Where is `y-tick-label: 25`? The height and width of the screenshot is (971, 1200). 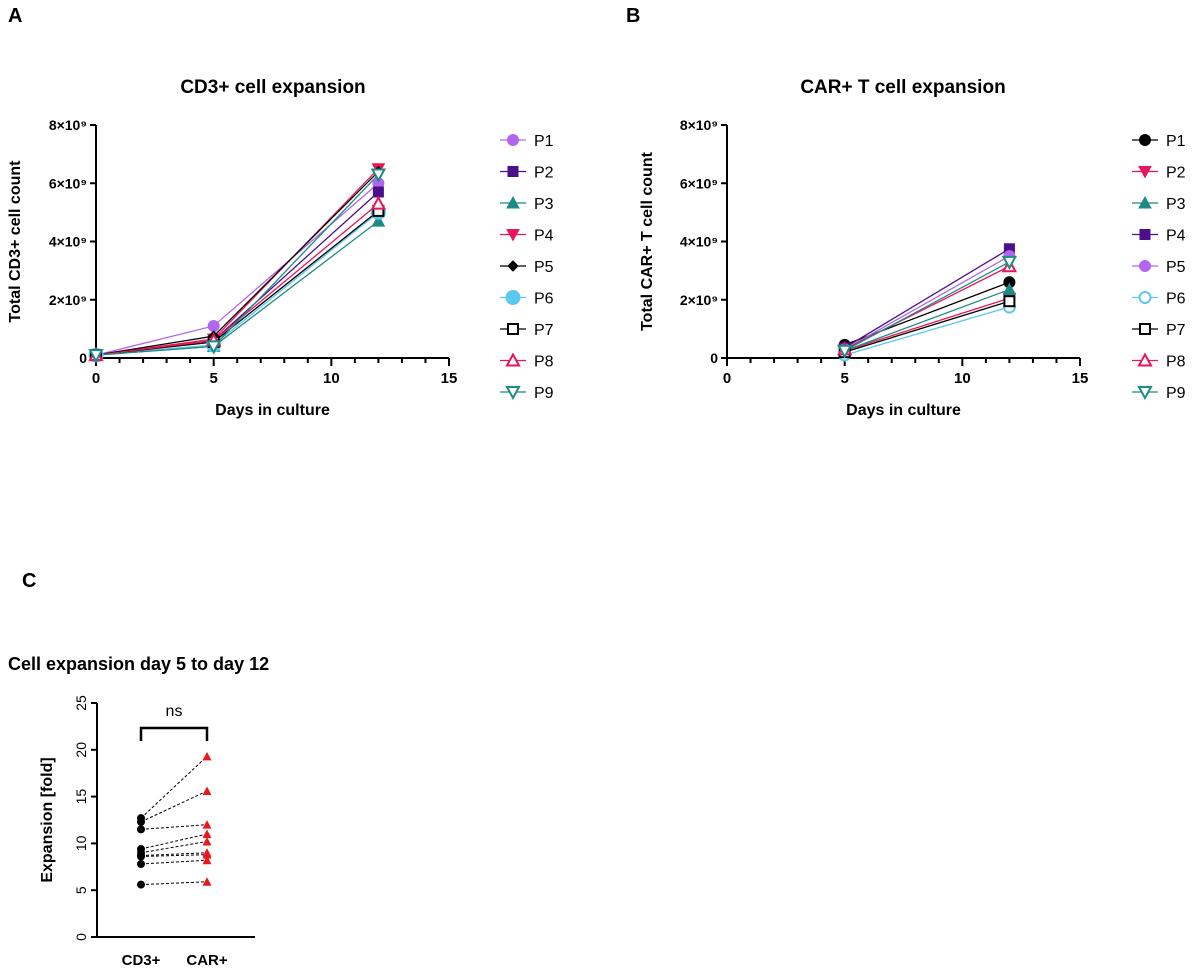
y-tick-label: 25 is located at coordinates (81, 703).